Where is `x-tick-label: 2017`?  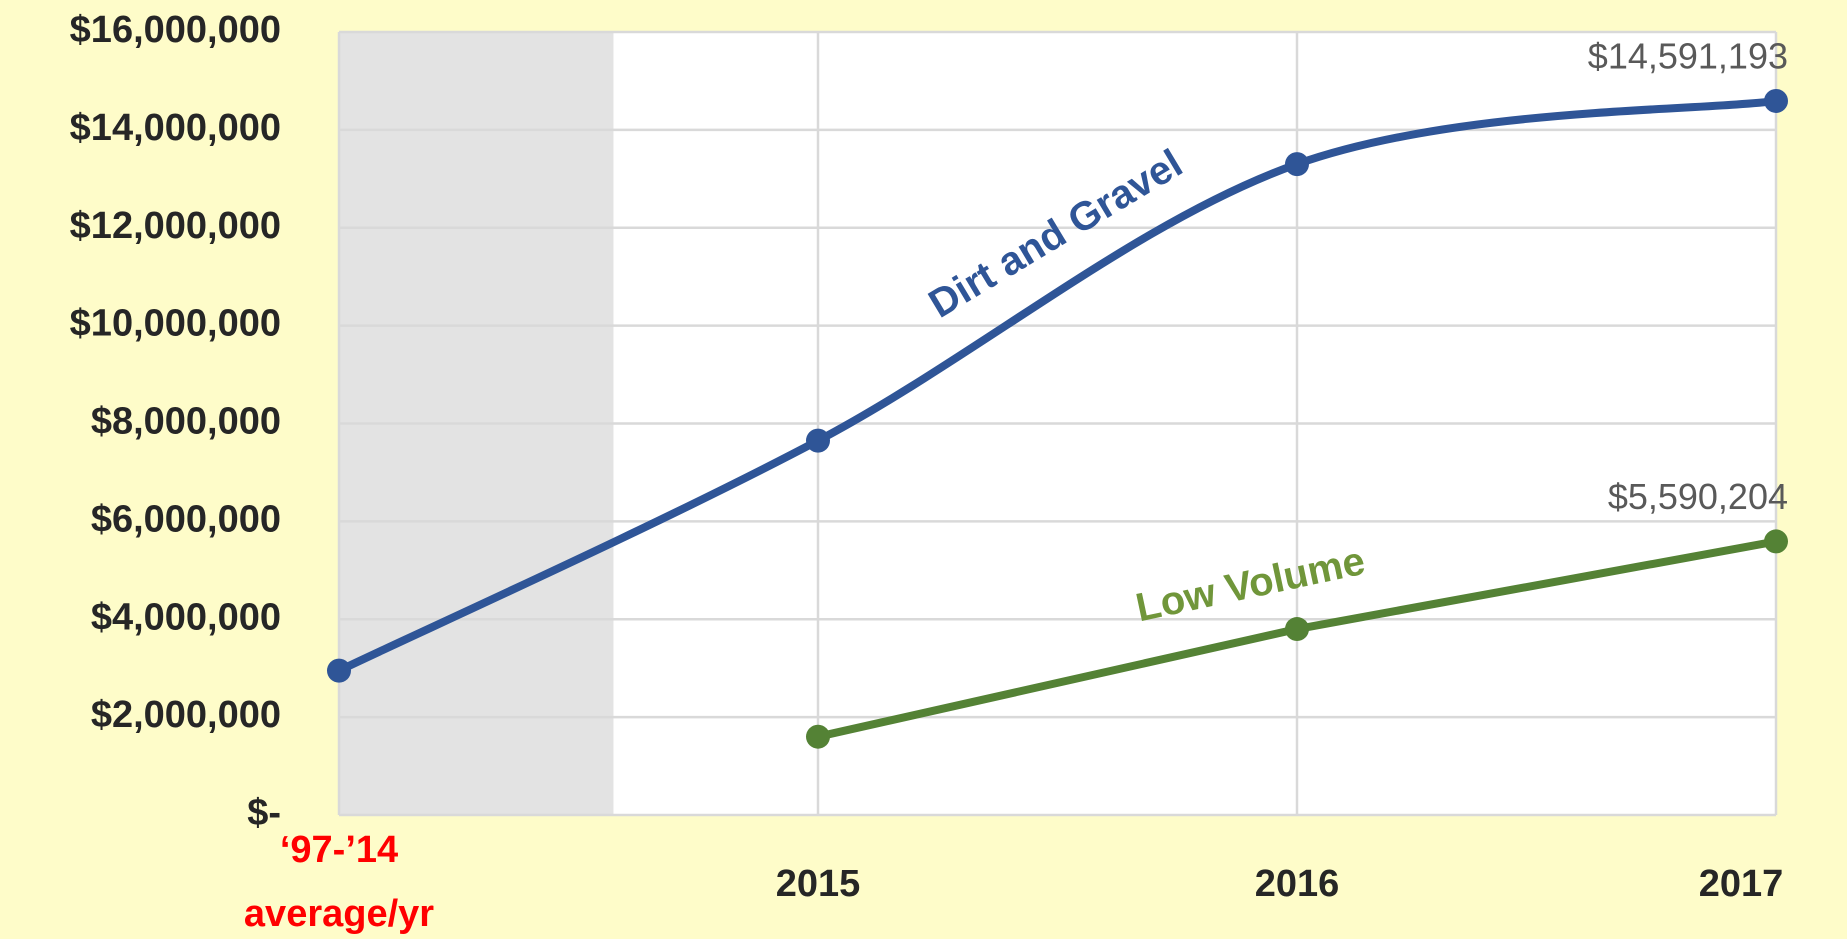 x-tick-label: 2017 is located at coordinates (1741, 884).